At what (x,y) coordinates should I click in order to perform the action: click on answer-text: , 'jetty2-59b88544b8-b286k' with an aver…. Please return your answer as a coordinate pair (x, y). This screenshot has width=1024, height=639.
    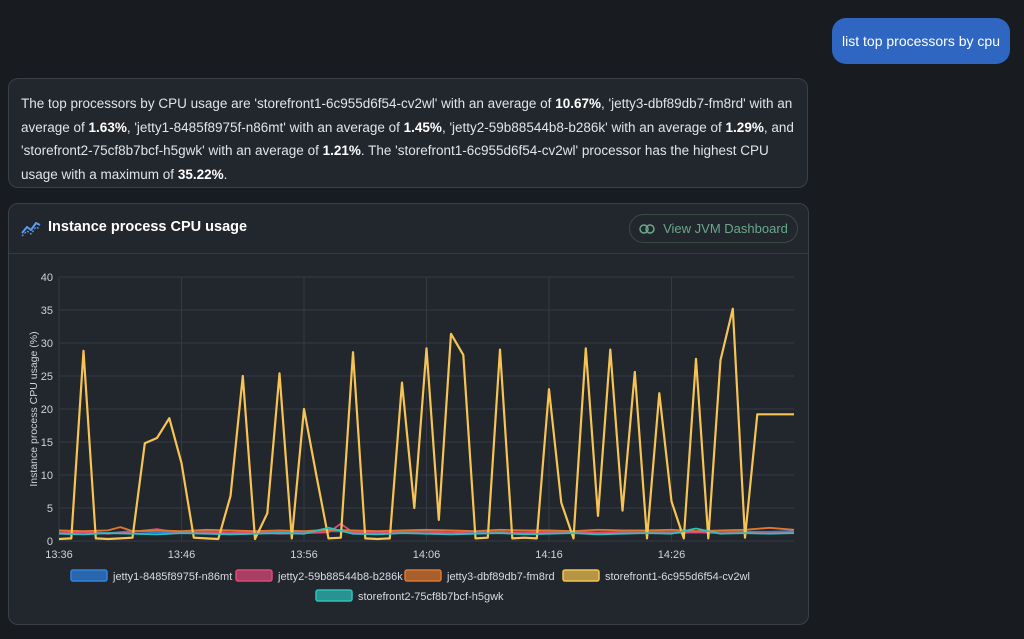
    Looking at the image, I should click on (583, 127).